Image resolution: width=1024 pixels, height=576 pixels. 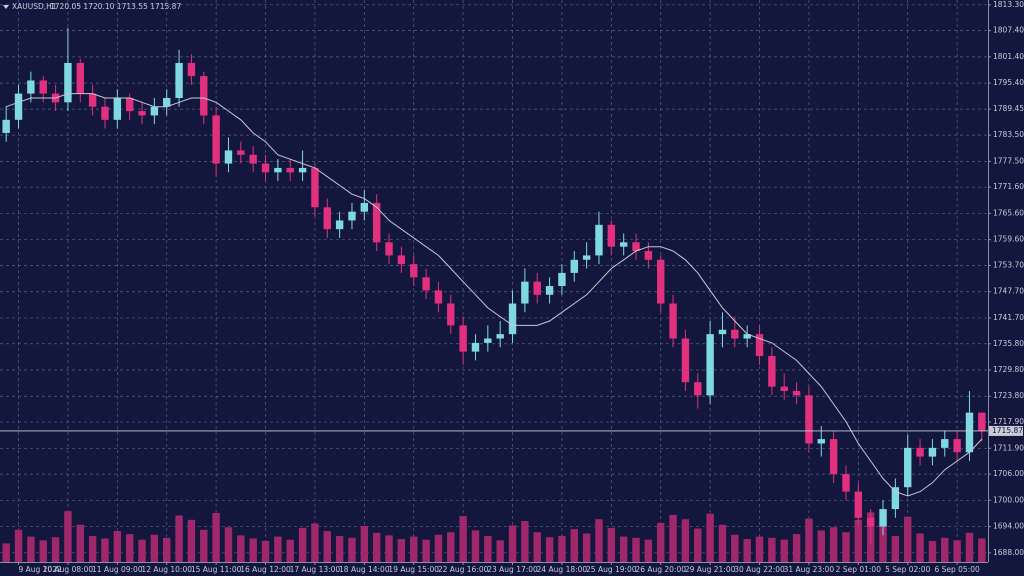 I want to click on menu-arrow, so click(x=6, y=7).